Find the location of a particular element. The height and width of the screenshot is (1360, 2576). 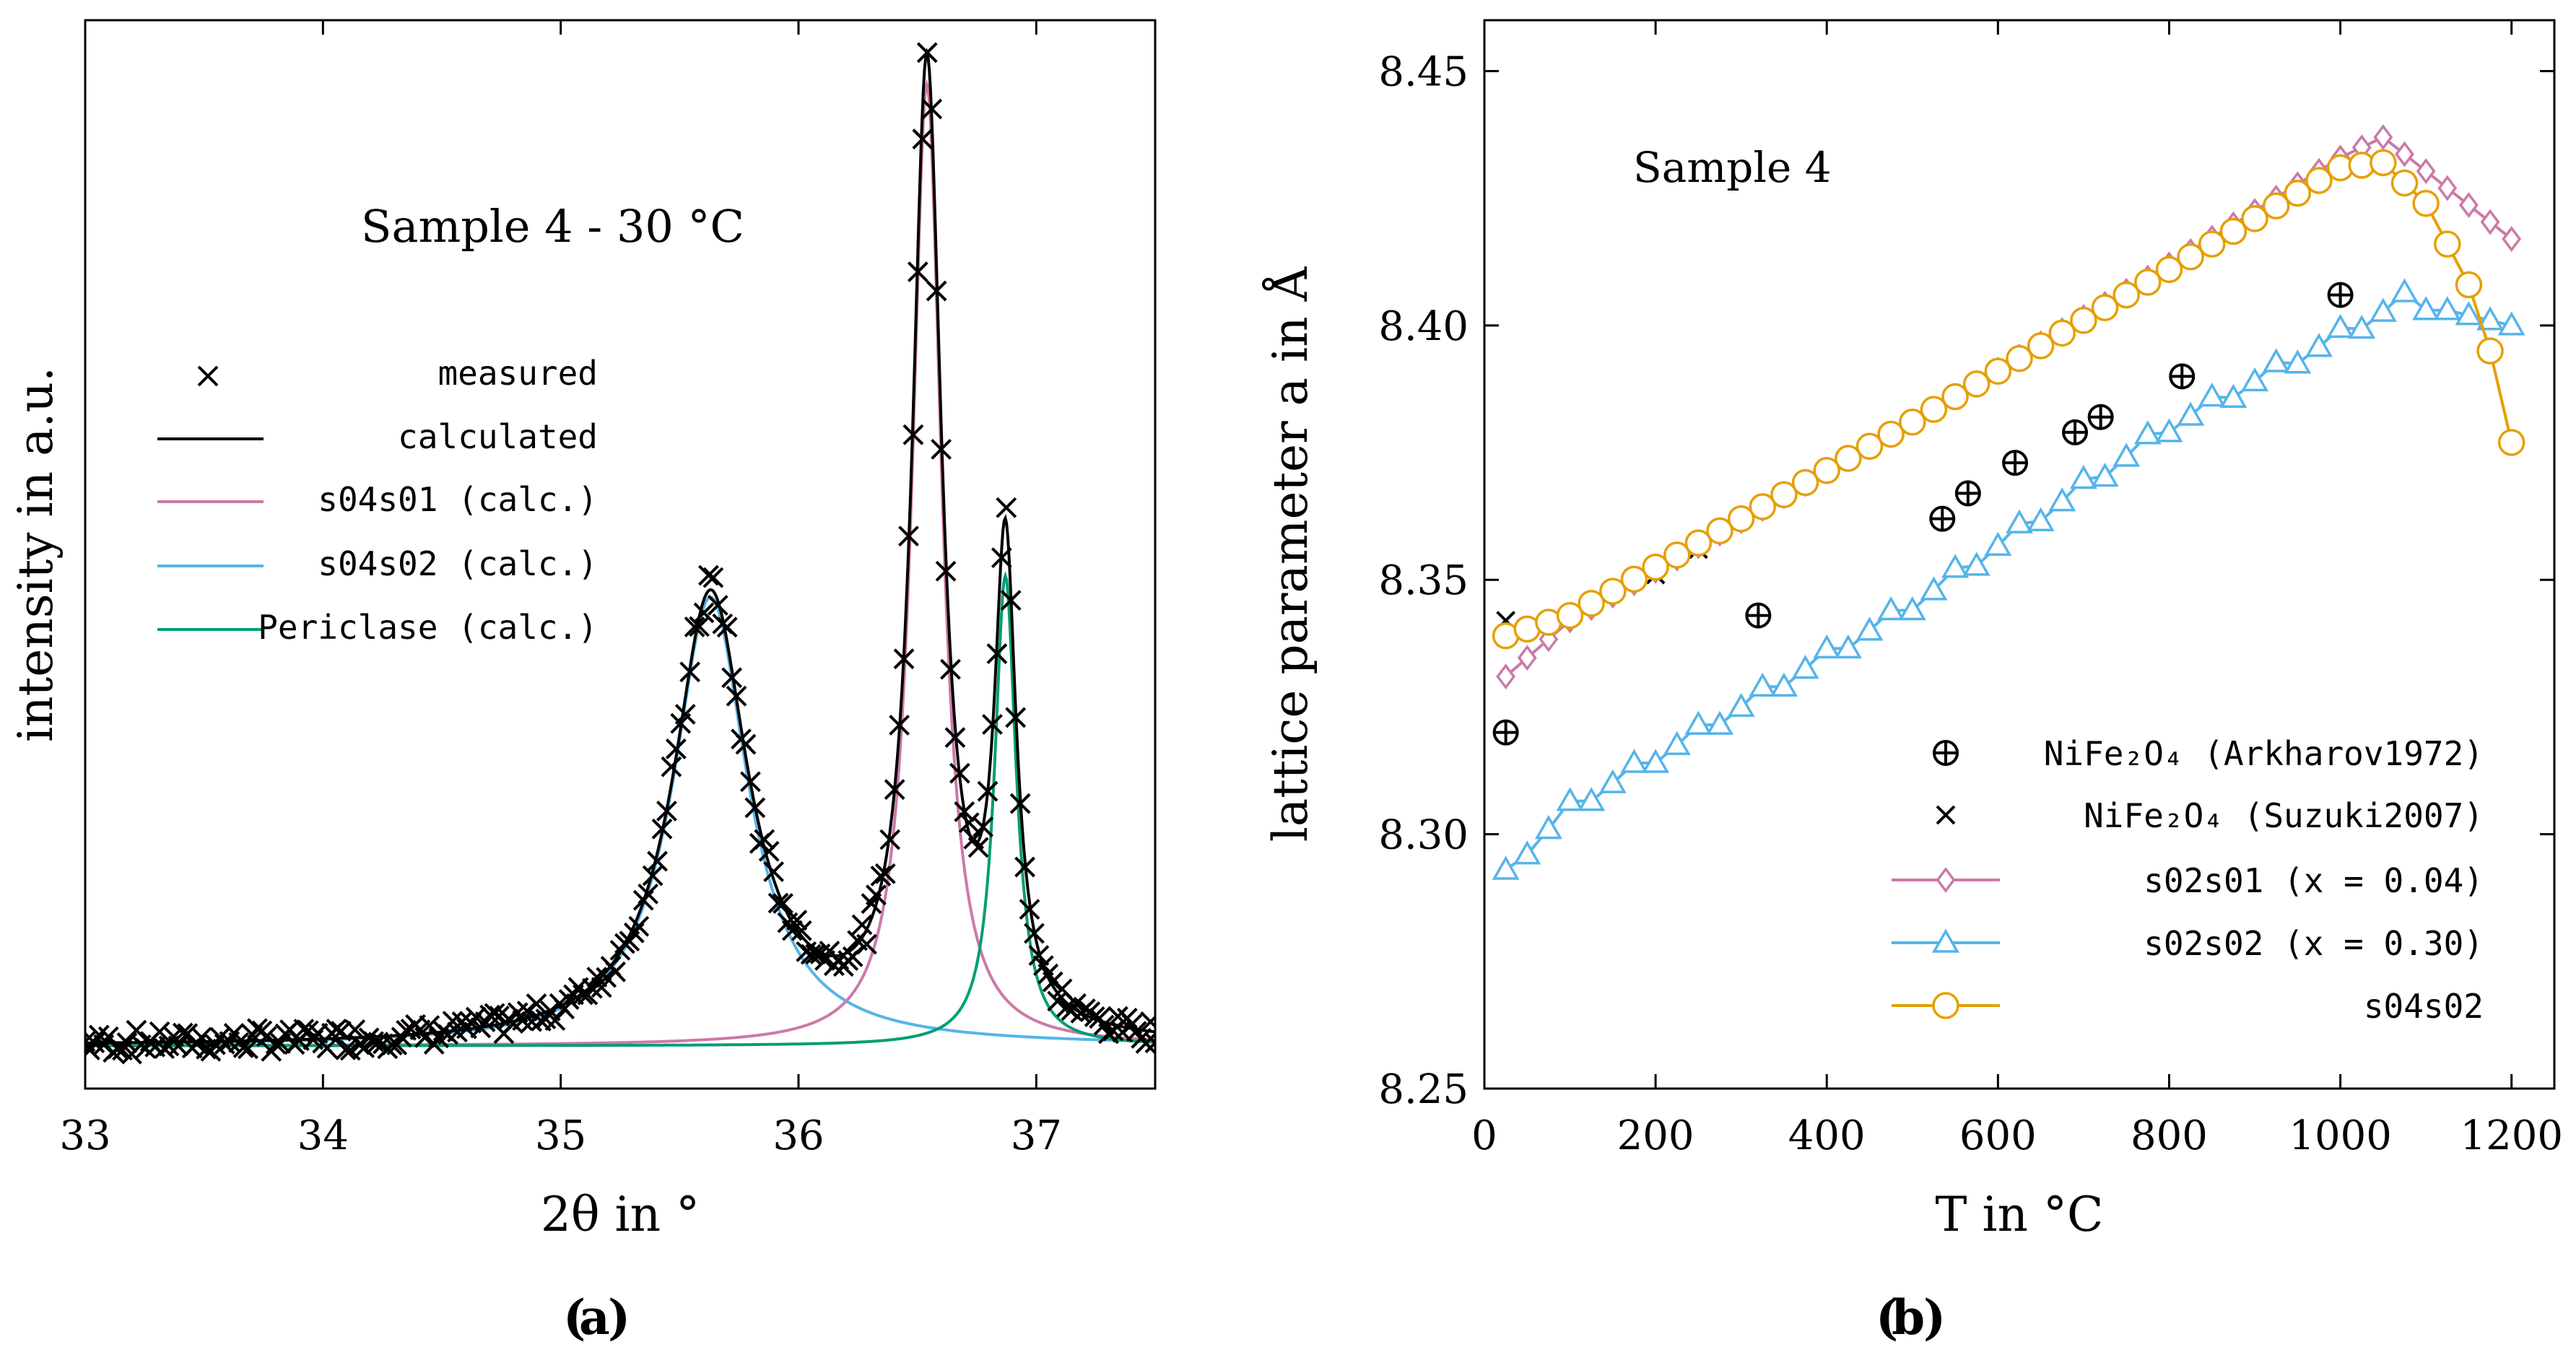

x-tick-label: 0 is located at coordinates (1484, 1135).